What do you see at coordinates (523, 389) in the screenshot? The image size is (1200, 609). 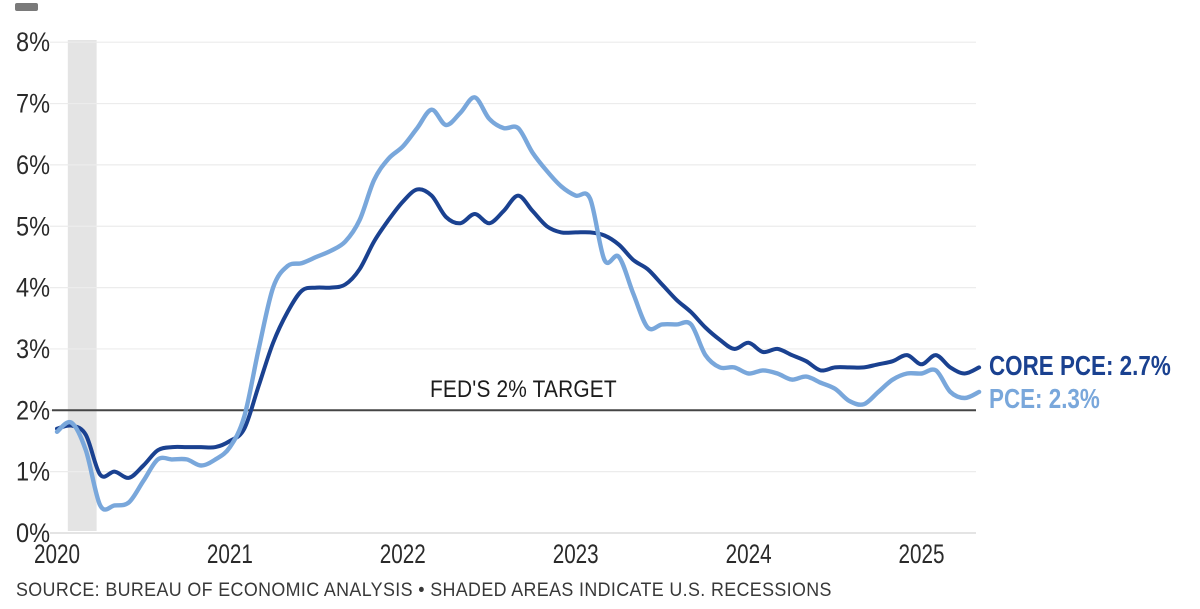 I see `fed-target-label: FED'S 2% TARGET` at bounding box center [523, 389].